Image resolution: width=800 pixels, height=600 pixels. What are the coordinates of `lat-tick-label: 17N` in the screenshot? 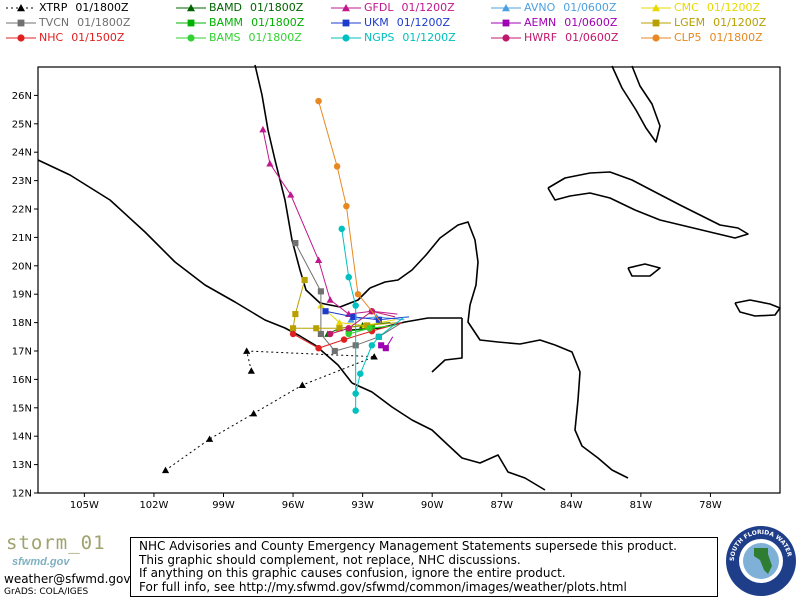 It's located at (22, 352).